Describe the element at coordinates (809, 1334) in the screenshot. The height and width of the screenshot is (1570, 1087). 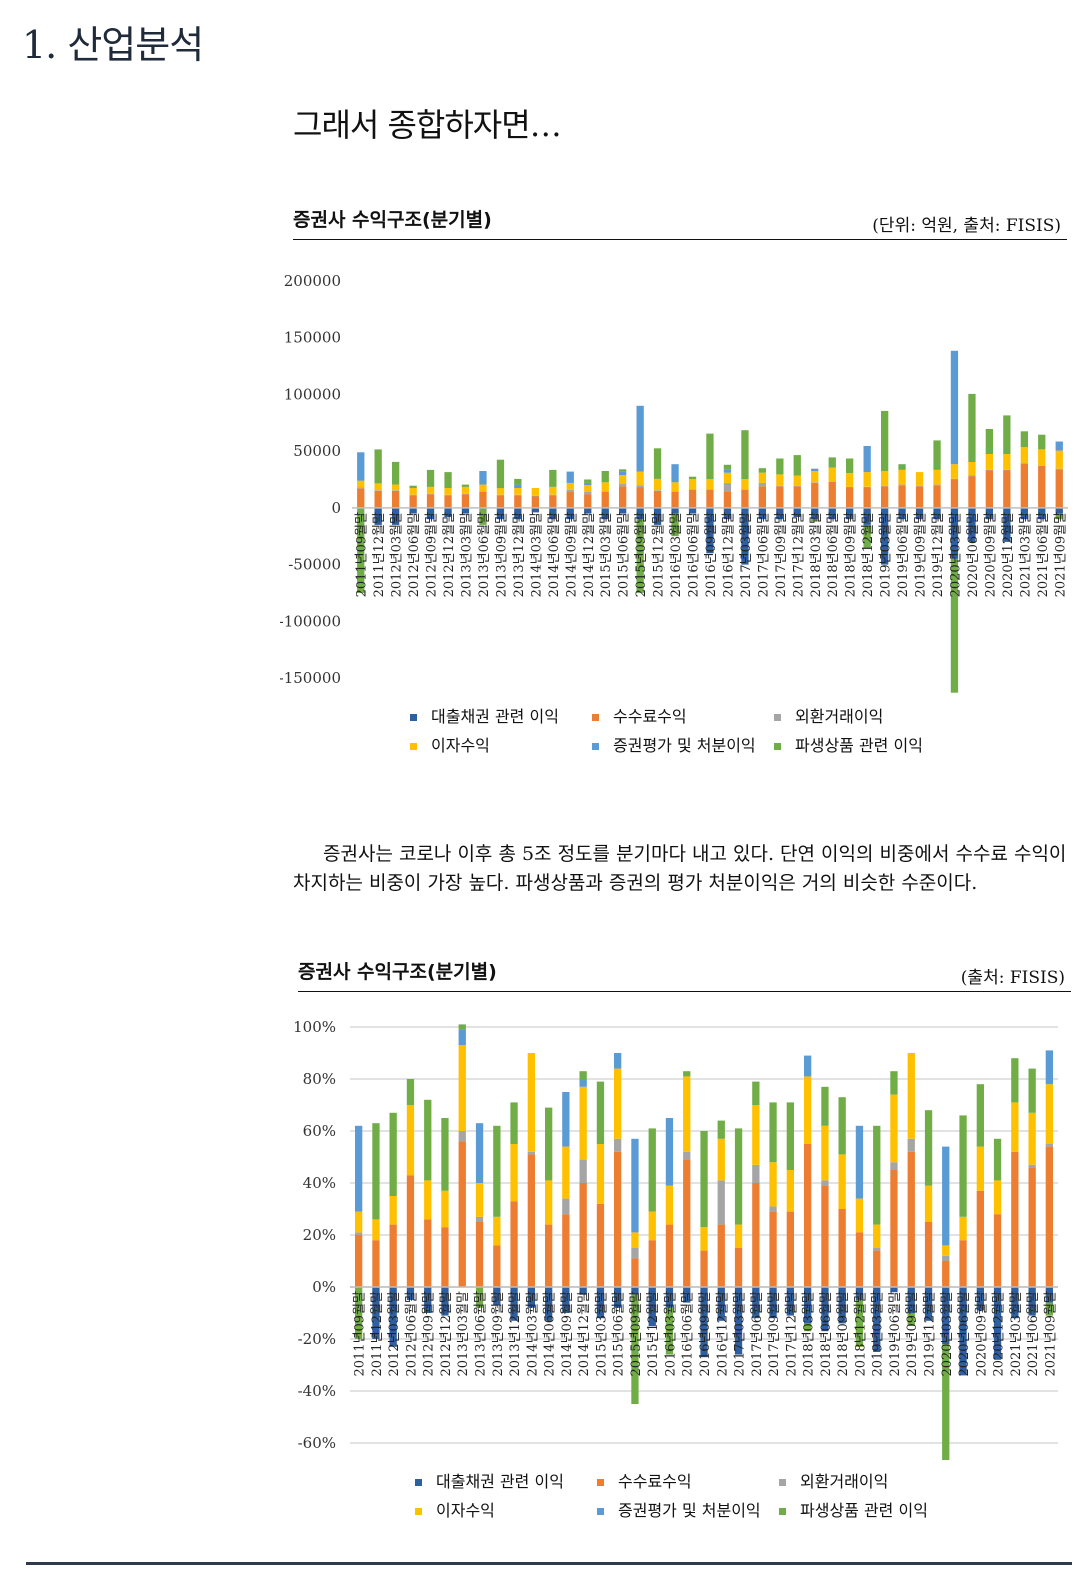
I see `x-tick-label: 2018년03월말` at that location.